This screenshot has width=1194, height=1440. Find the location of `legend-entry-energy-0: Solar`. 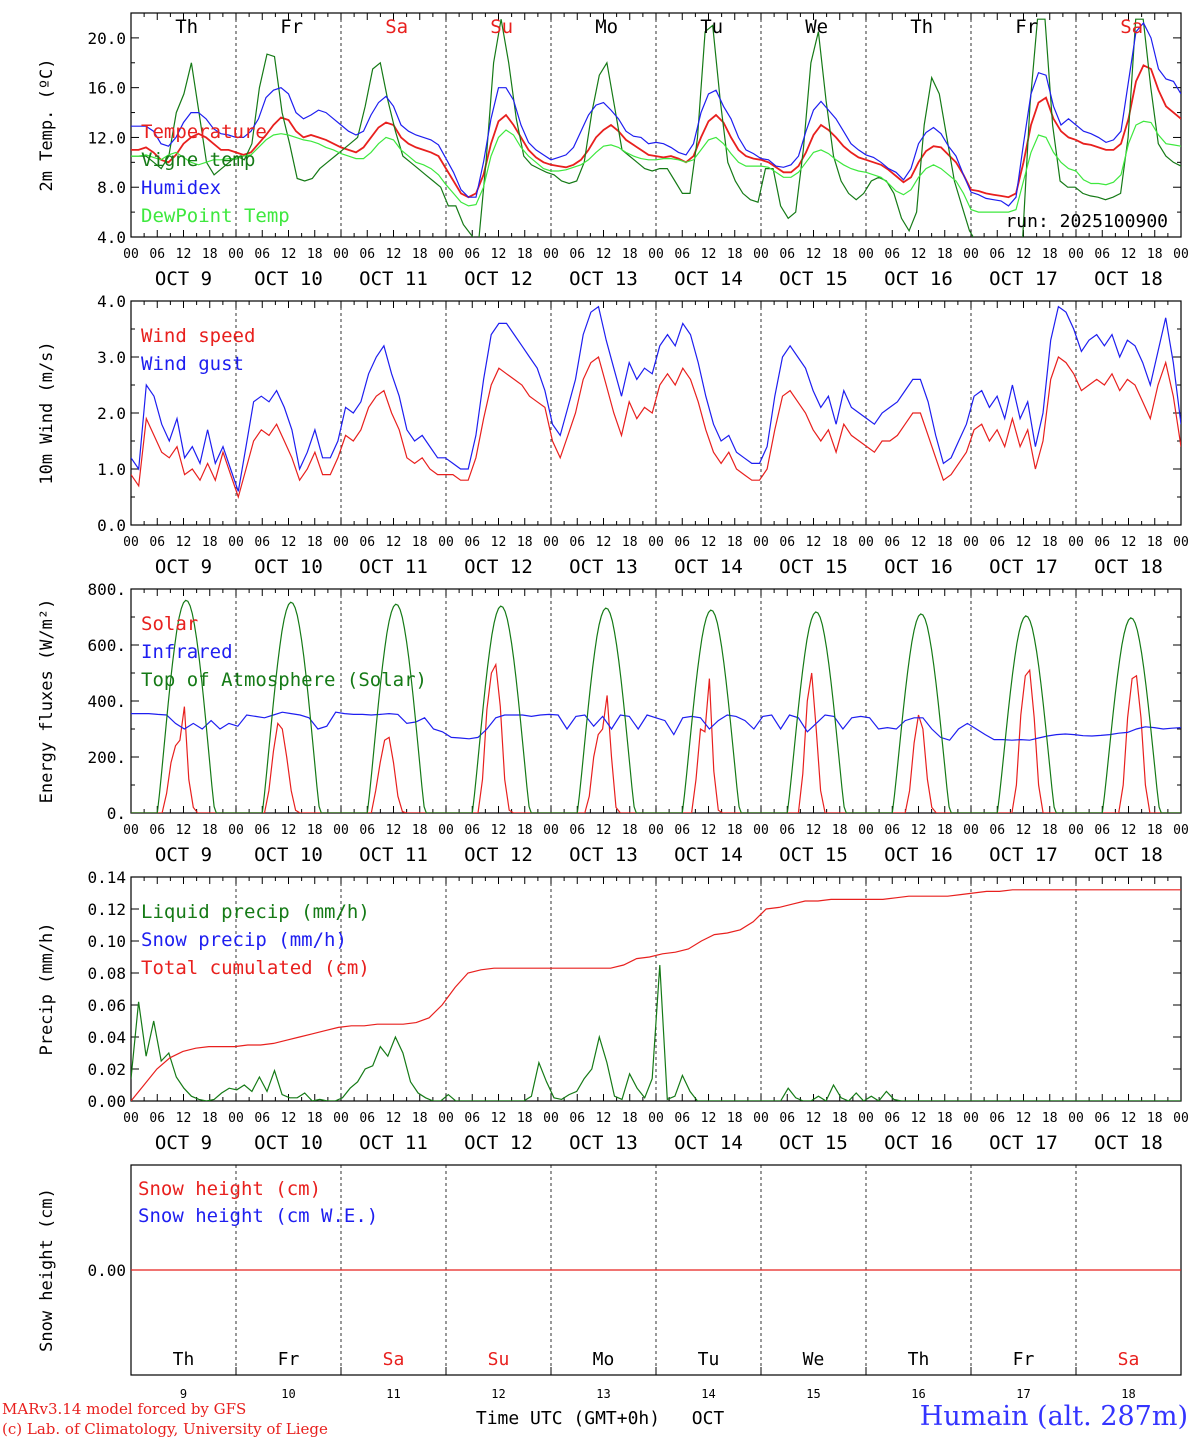

legend-entry-energy-0: Solar is located at coordinates (169, 624).